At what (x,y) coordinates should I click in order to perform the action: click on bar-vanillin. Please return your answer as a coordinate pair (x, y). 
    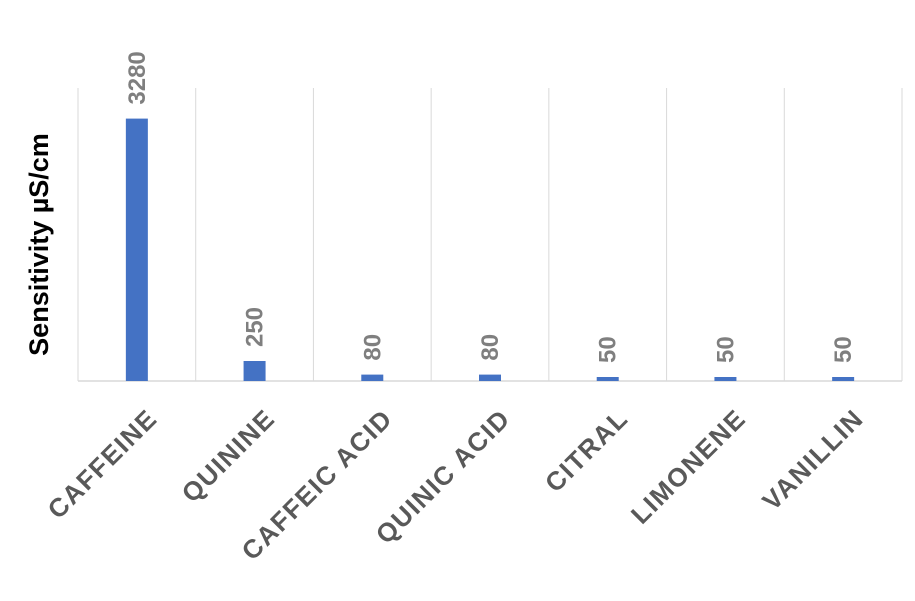
    Looking at the image, I should click on (843, 379).